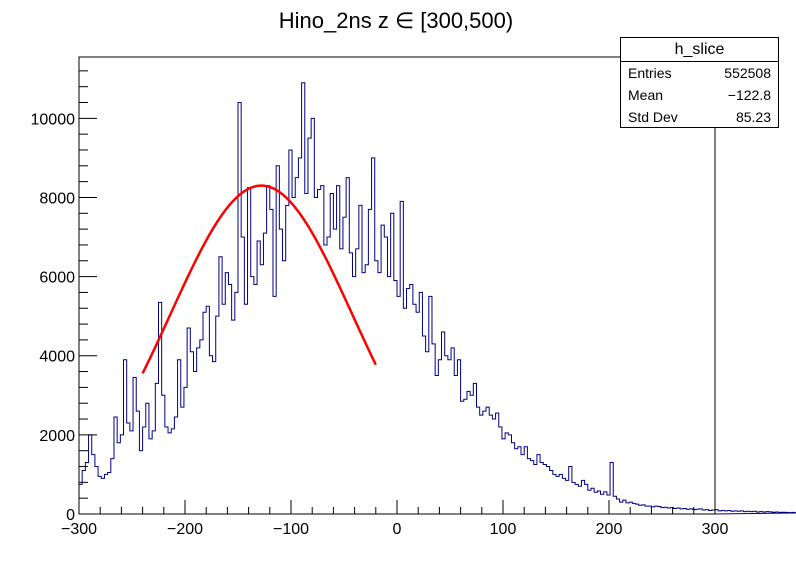 The height and width of the screenshot is (572, 796). Describe the element at coordinates (79, 529) in the screenshot. I see `x-tick-label: −300` at that location.